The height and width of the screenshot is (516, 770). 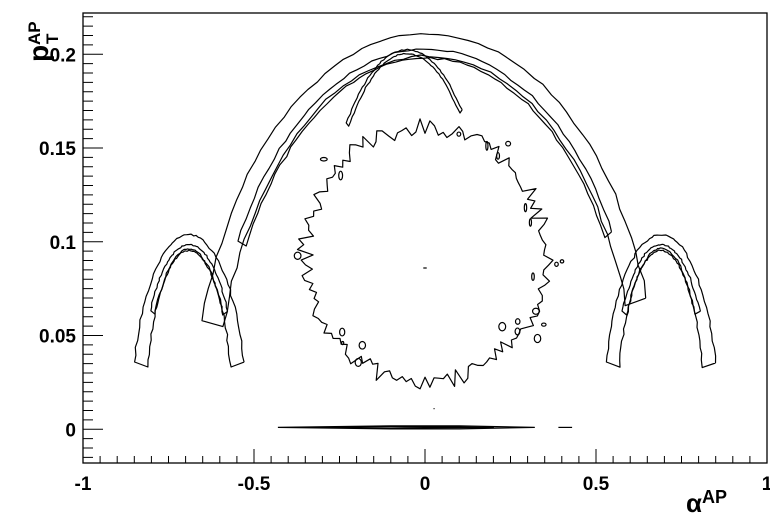 I want to click on x-tick-label: -0.5, so click(x=254, y=484).